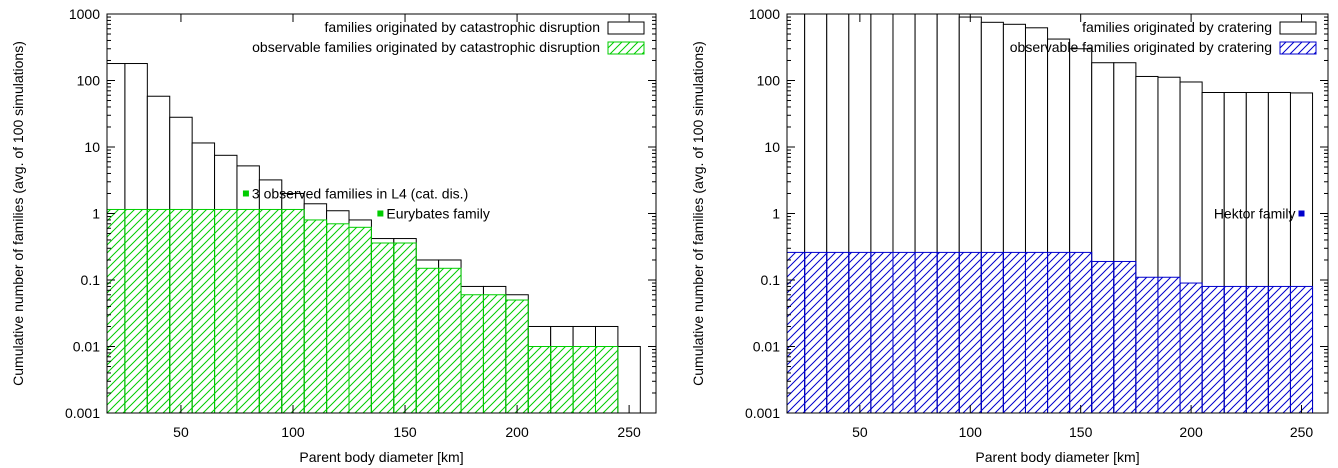 The height and width of the screenshot is (468, 1338). What do you see at coordinates (769, 81) in the screenshot?
I see `right-y-tick-label: 100` at bounding box center [769, 81].